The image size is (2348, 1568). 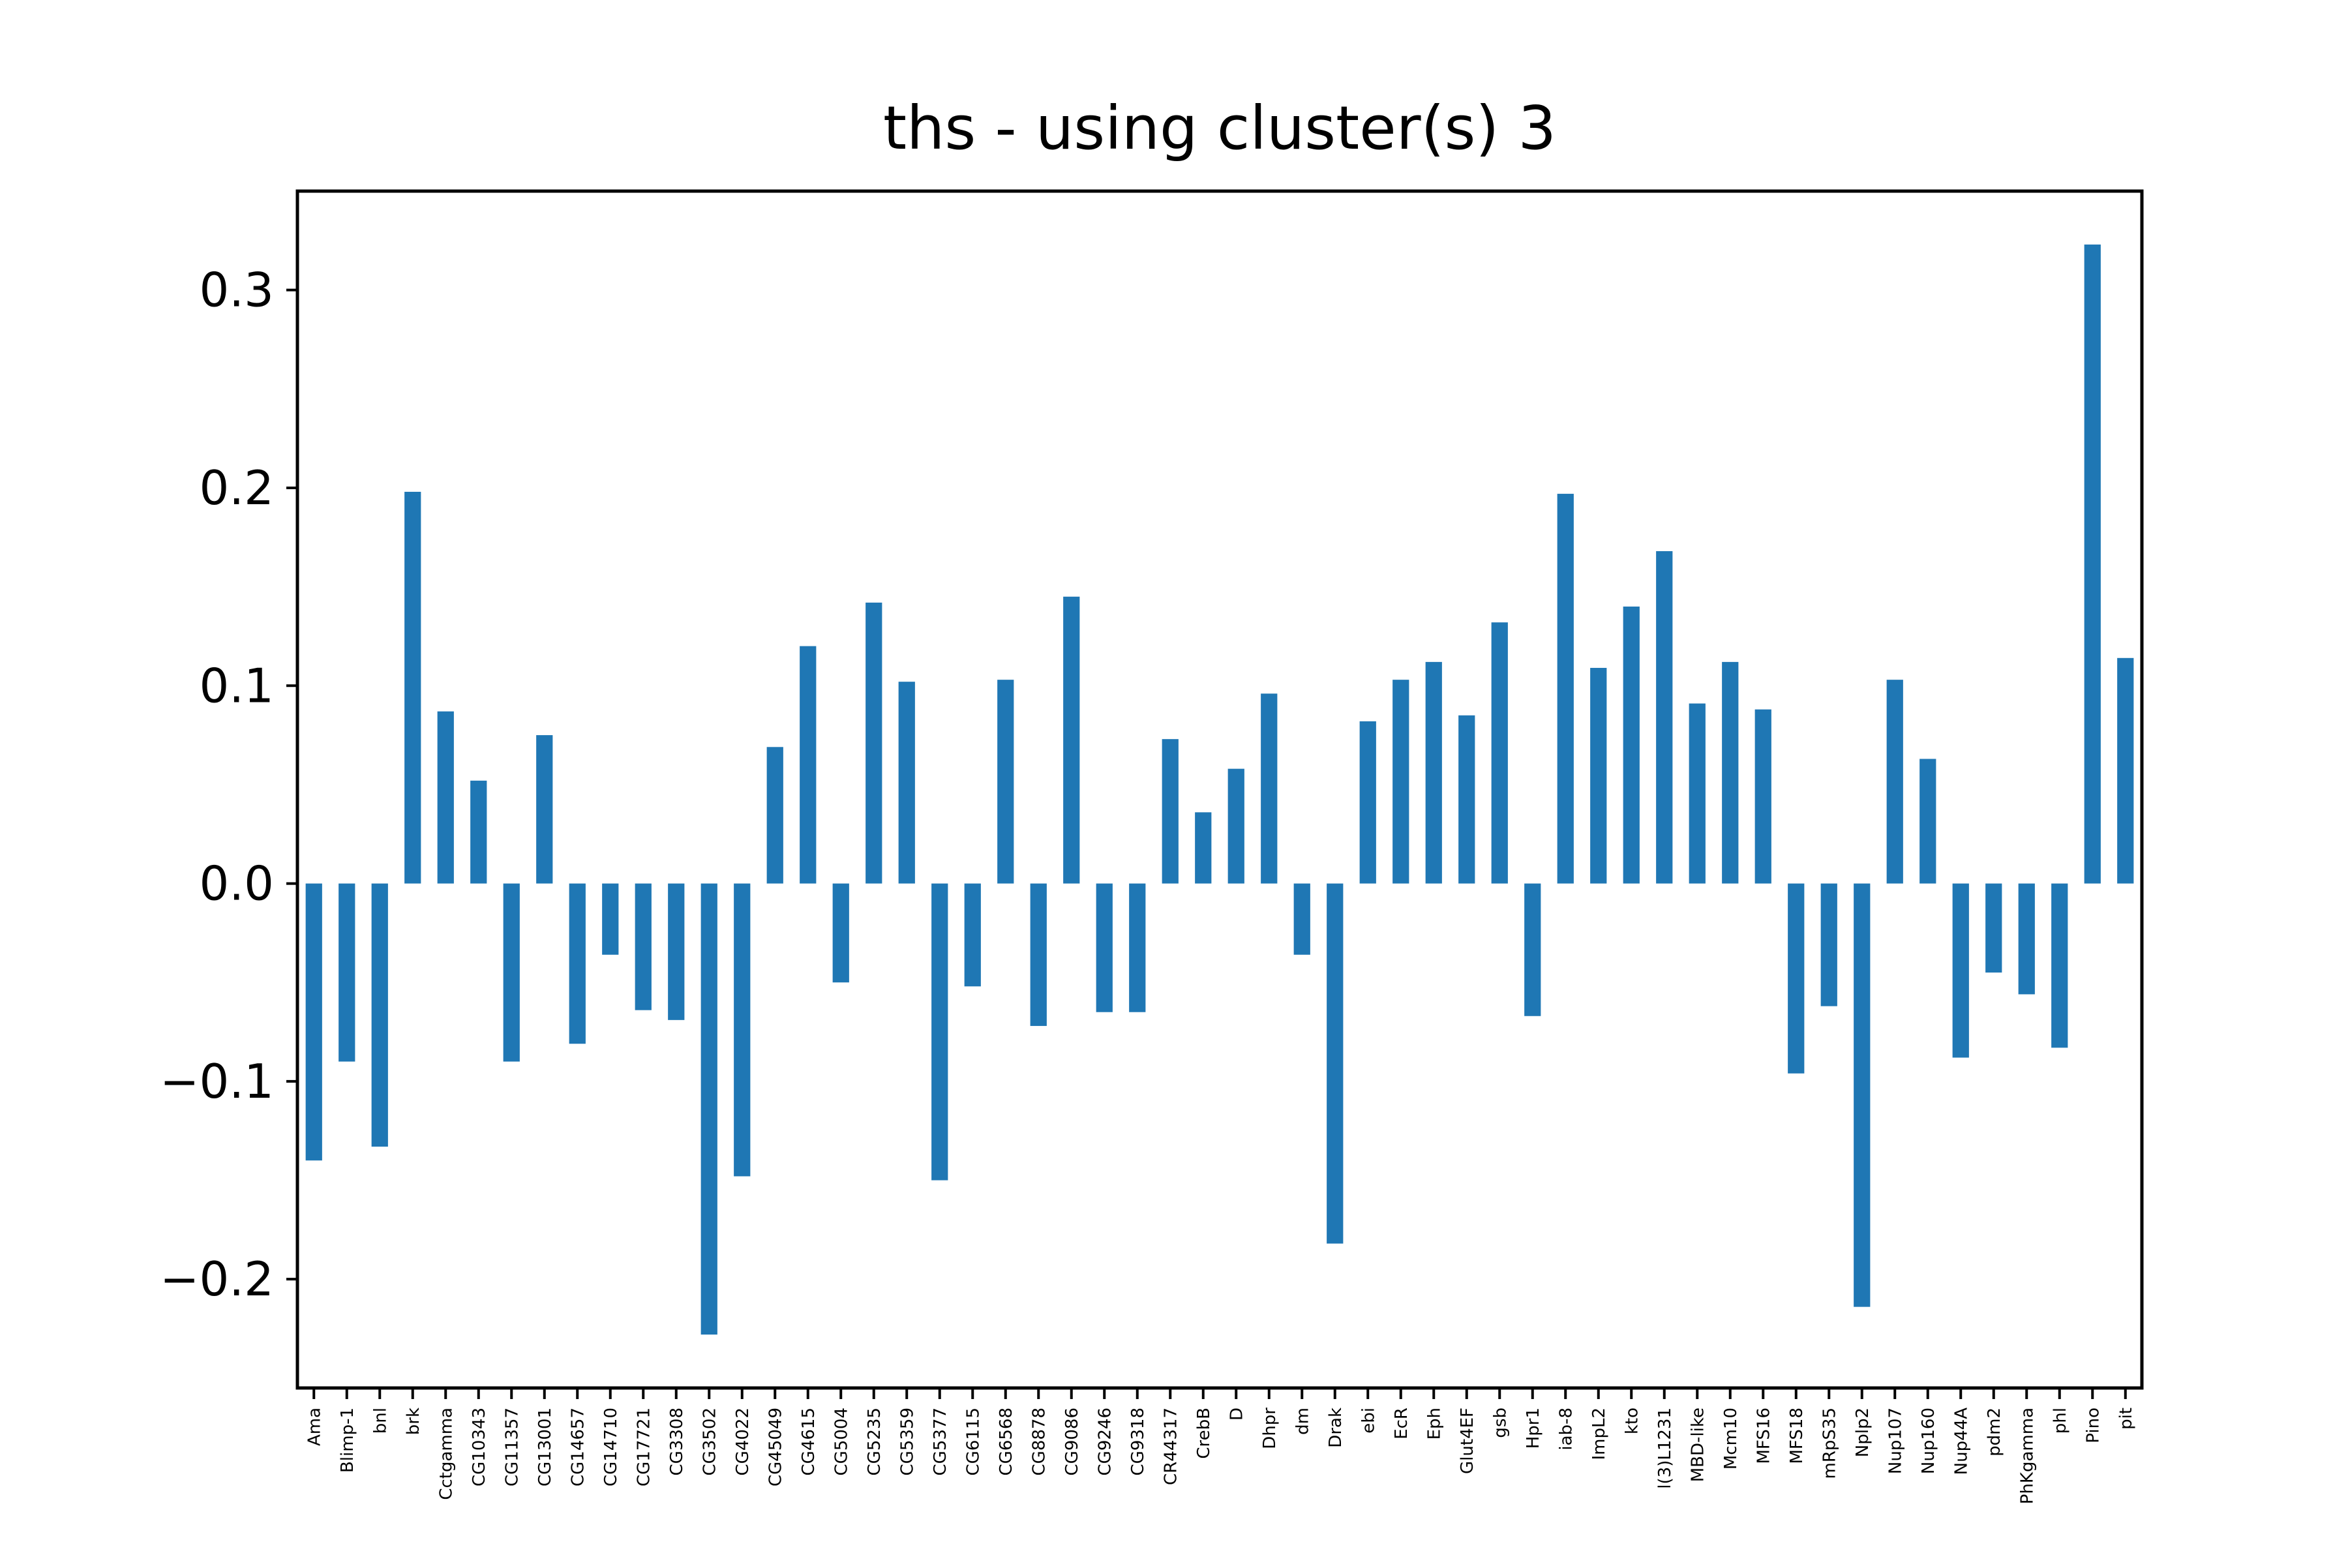 What do you see at coordinates (1235, 826) in the screenshot?
I see `bar-D` at bounding box center [1235, 826].